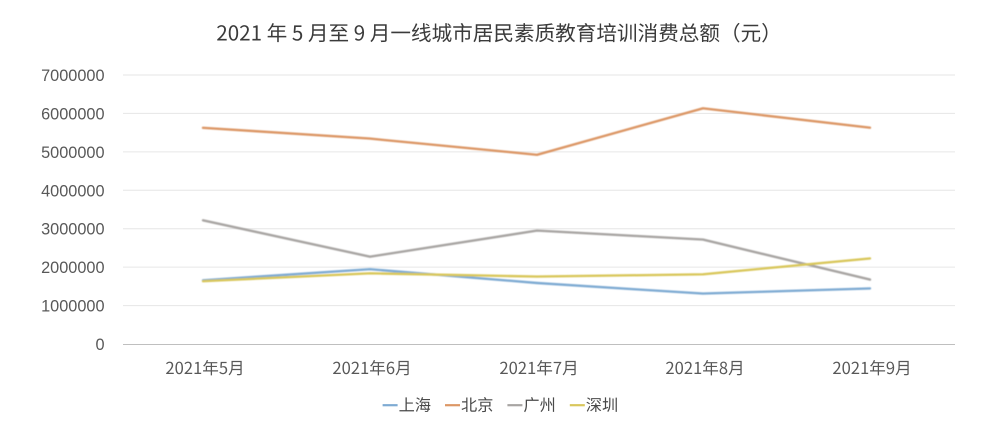 This screenshot has width=1000, height=436. I want to click on svg-text: 3000000, so click(72, 230).